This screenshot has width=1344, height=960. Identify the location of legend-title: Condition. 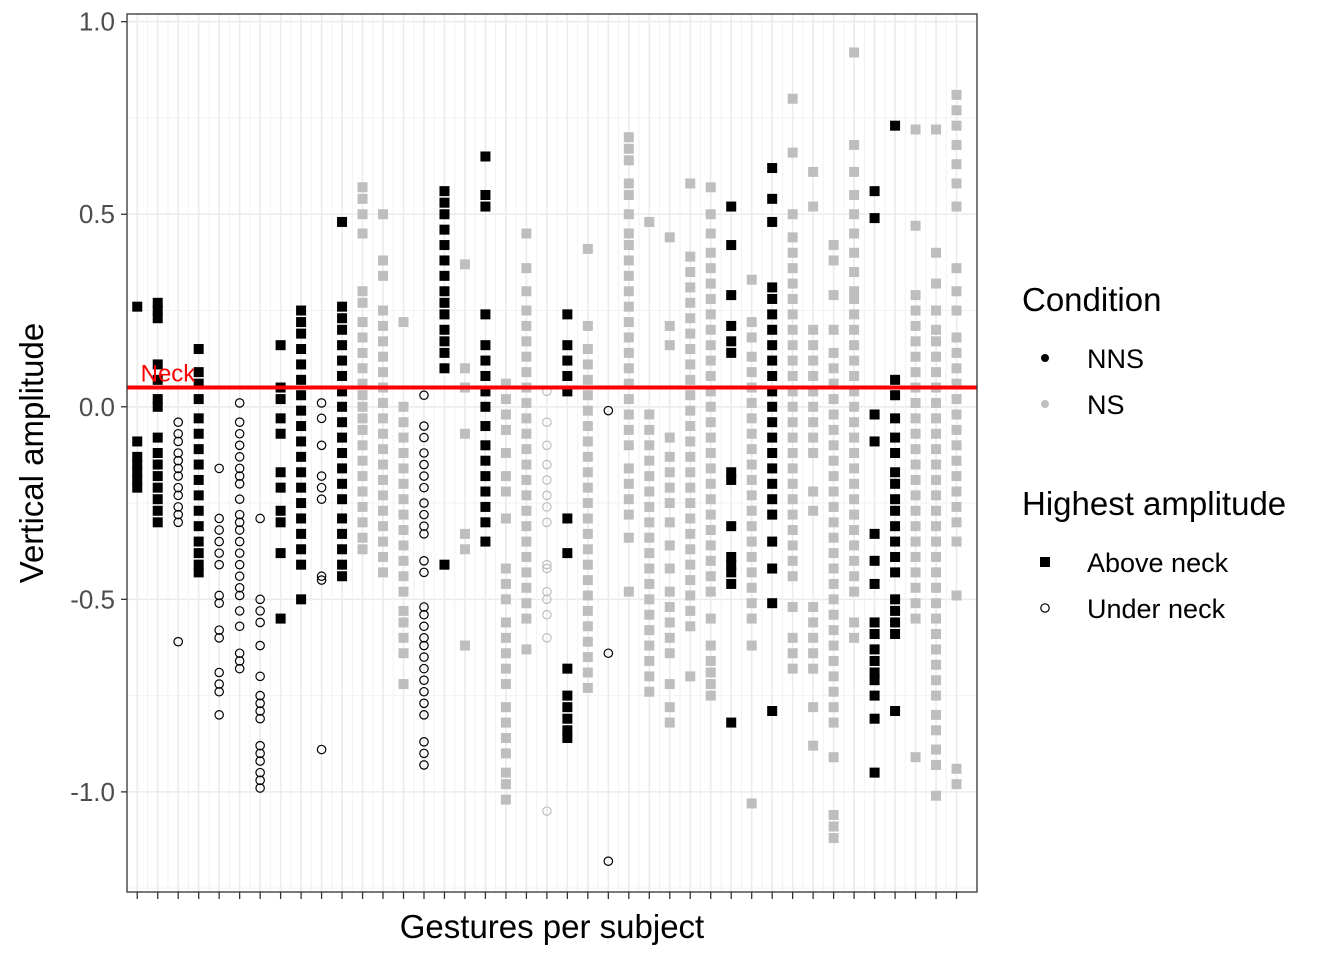
(1091, 299).